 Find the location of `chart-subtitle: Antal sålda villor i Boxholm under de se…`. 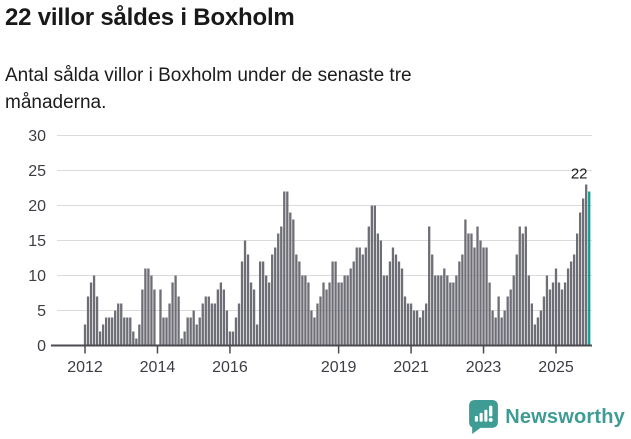

chart-subtitle: Antal sålda villor i Boxholm under de se… is located at coordinates (285, 89).